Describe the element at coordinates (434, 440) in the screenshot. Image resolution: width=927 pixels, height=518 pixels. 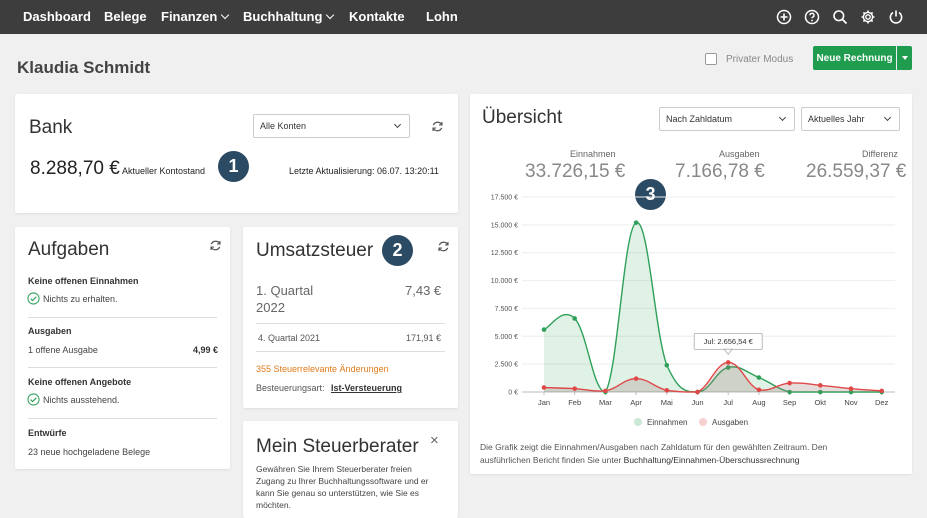
I see `close-icon: ×` at that location.